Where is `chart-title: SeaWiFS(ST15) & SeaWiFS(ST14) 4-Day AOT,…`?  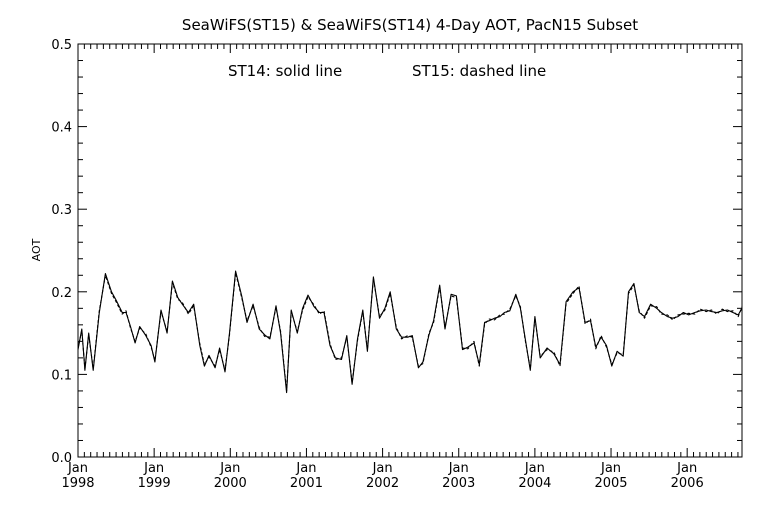 chart-title: SeaWiFS(ST15) & SeaWiFS(ST14) 4-Day AOT,… is located at coordinates (410, 25).